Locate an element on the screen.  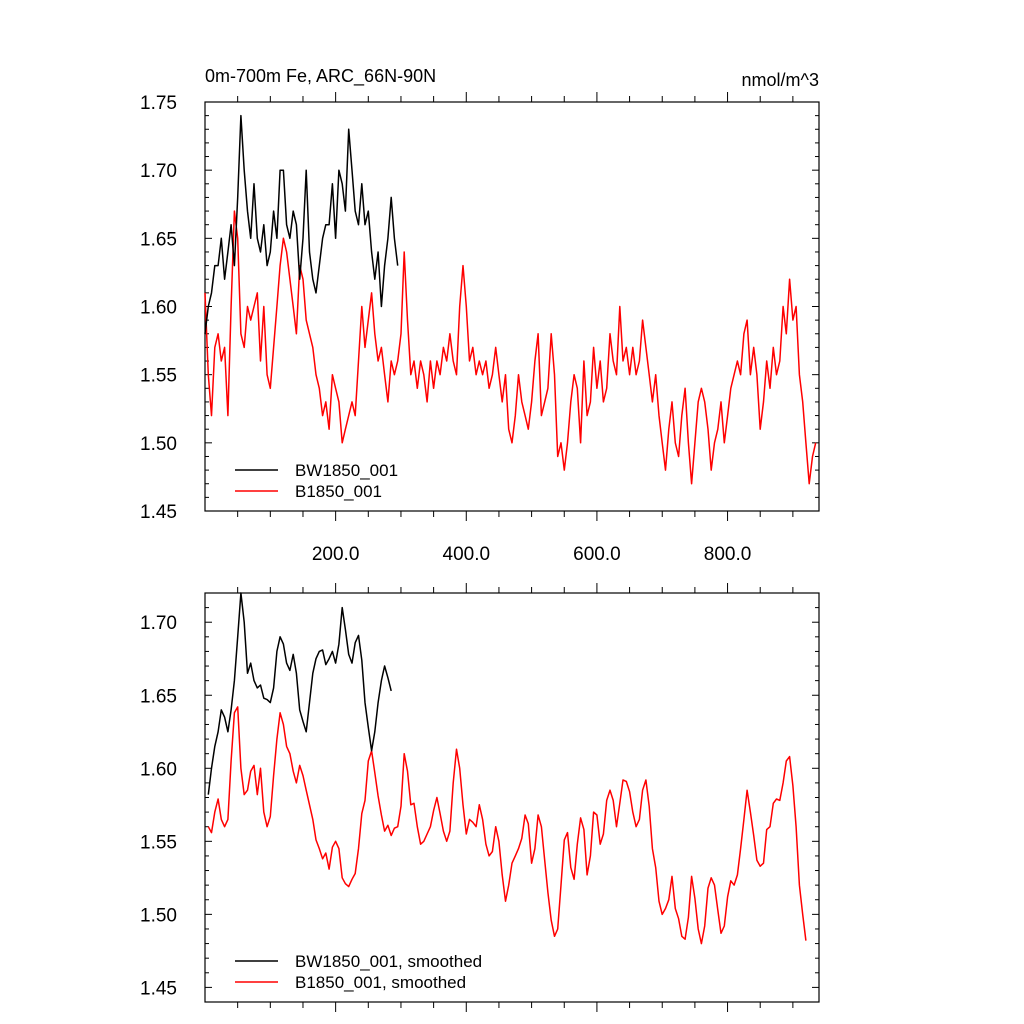
bottom-y-tick-label: 1.55 is located at coordinates (158, 842).